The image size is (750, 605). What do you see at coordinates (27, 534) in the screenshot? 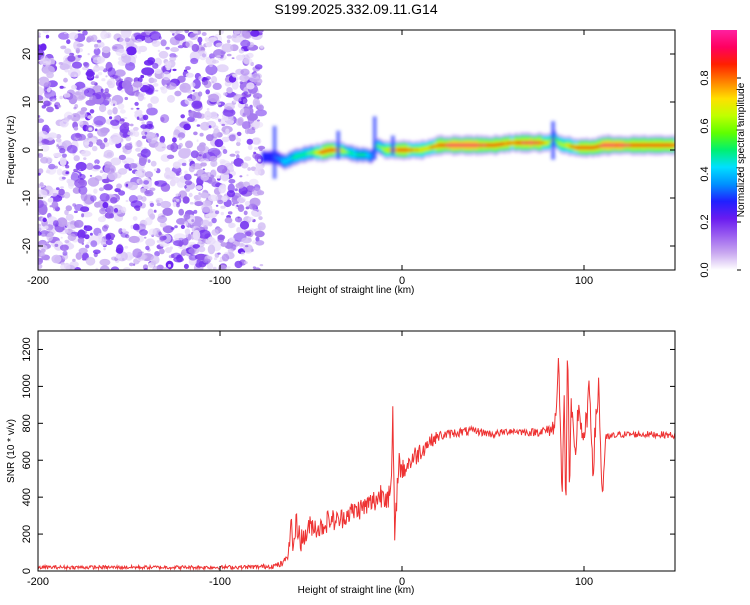
I see `snr-ytick-label: 200` at bounding box center [27, 534].